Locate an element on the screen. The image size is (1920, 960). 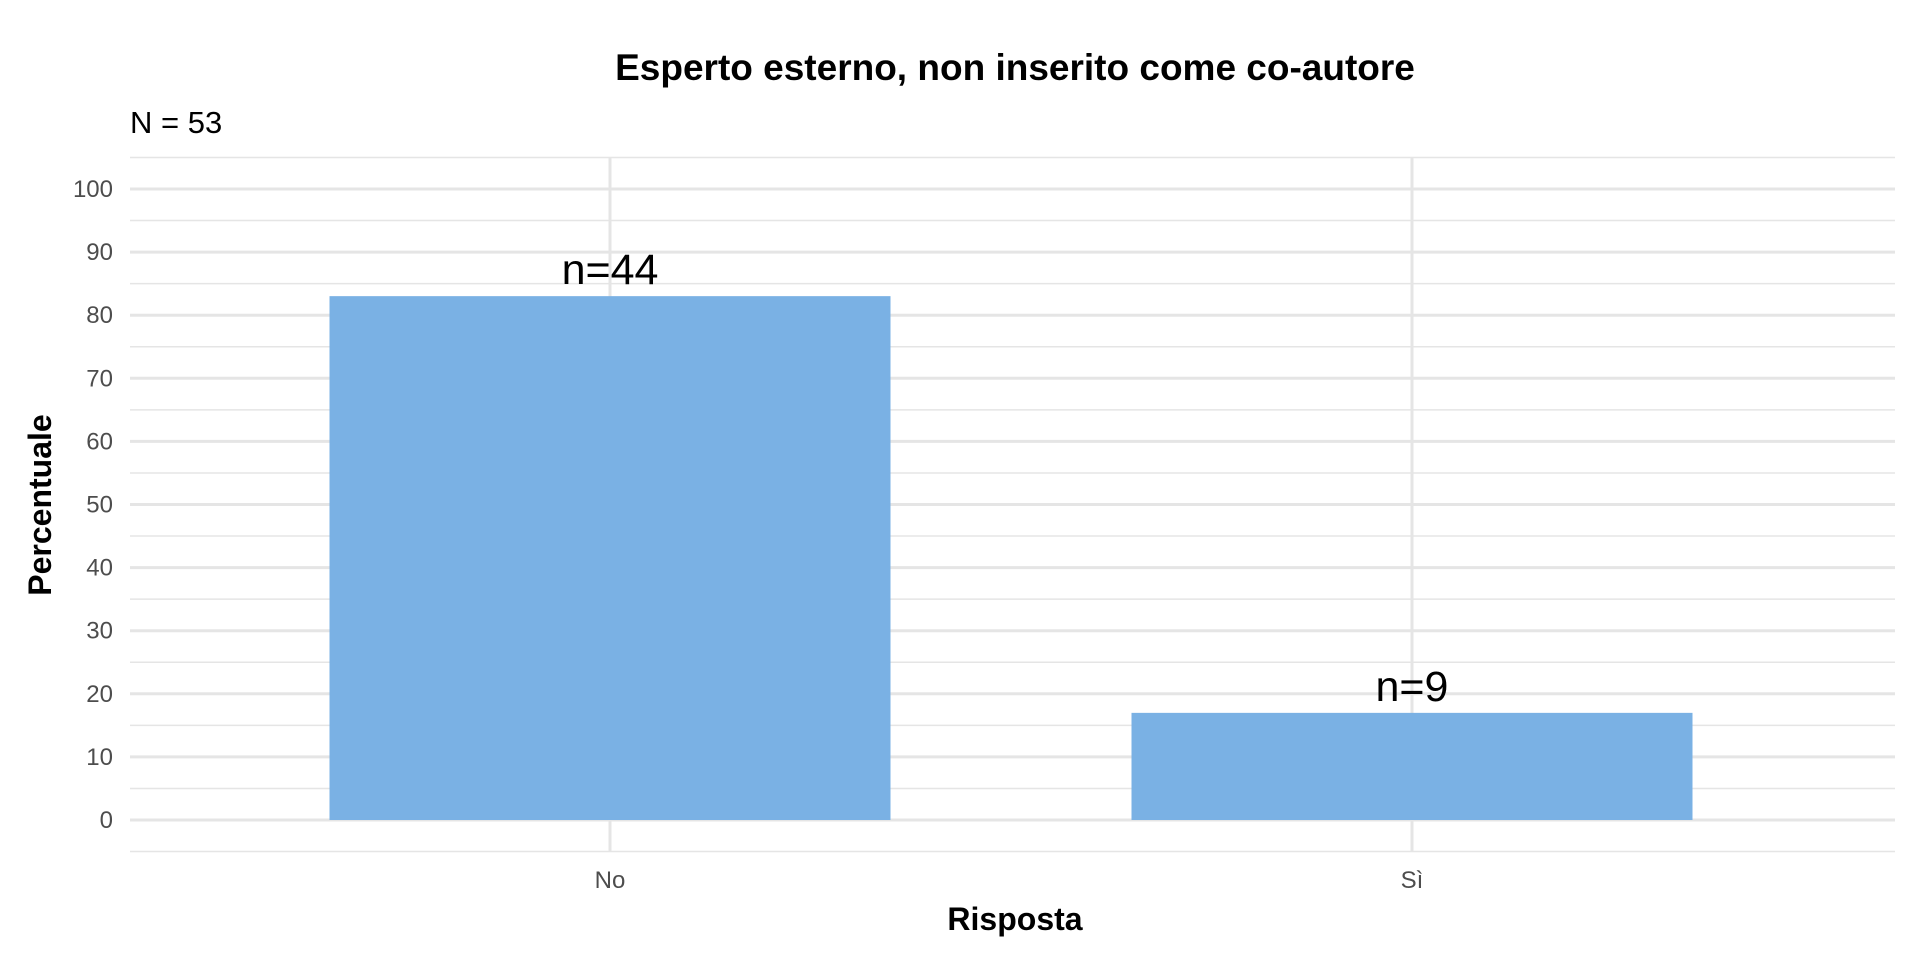
y-tick-label: 50 is located at coordinates (99, 505).